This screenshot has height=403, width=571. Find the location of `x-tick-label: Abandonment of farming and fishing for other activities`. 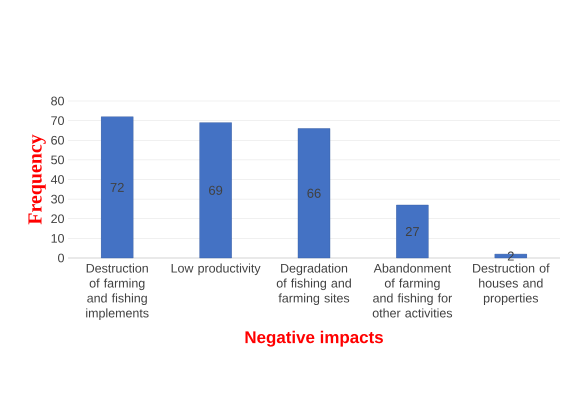

x-tick-label: Abandonment of farming and fishing for other activities is located at coordinates (412, 291).